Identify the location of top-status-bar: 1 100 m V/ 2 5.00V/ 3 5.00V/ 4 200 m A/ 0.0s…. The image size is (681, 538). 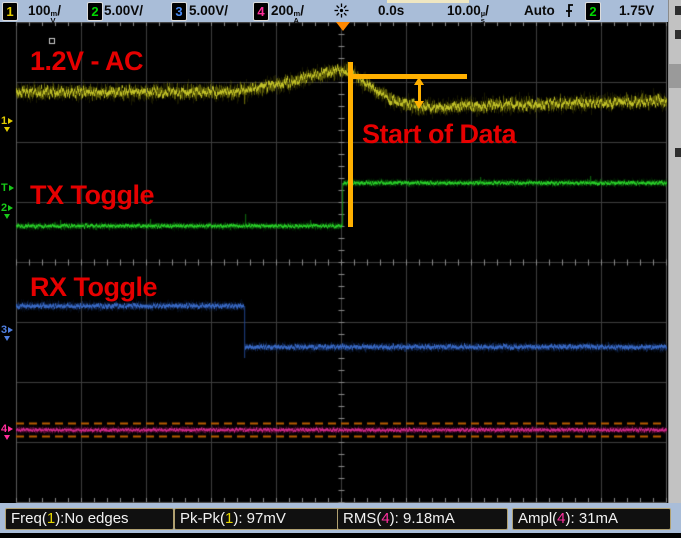
(334, 12).